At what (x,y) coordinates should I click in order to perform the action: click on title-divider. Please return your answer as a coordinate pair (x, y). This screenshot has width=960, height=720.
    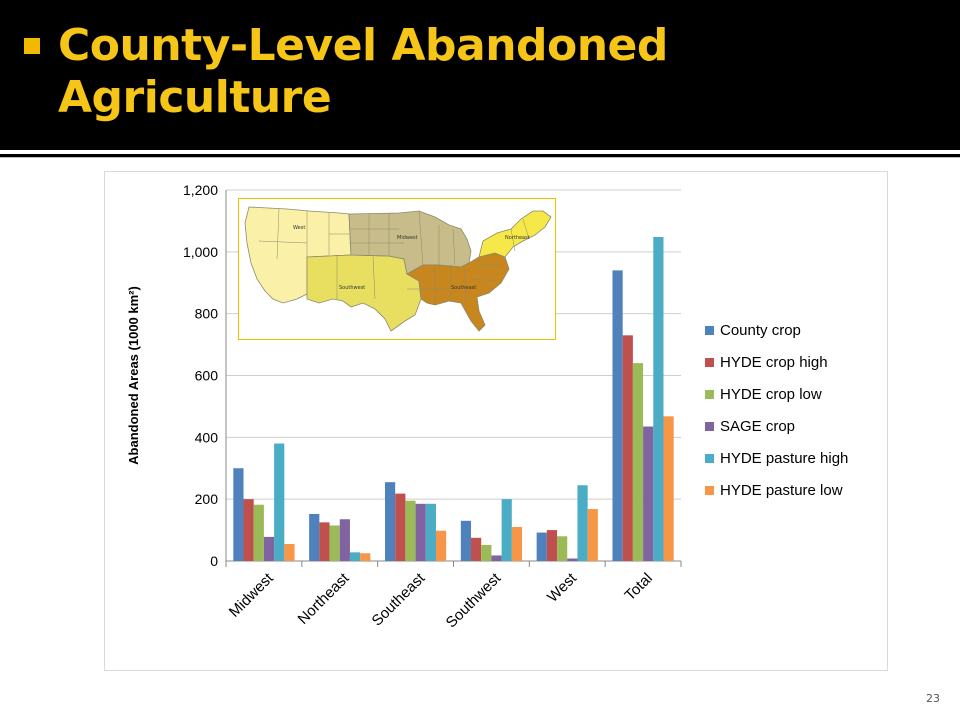
    Looking at the image, I should click on (480, 152).